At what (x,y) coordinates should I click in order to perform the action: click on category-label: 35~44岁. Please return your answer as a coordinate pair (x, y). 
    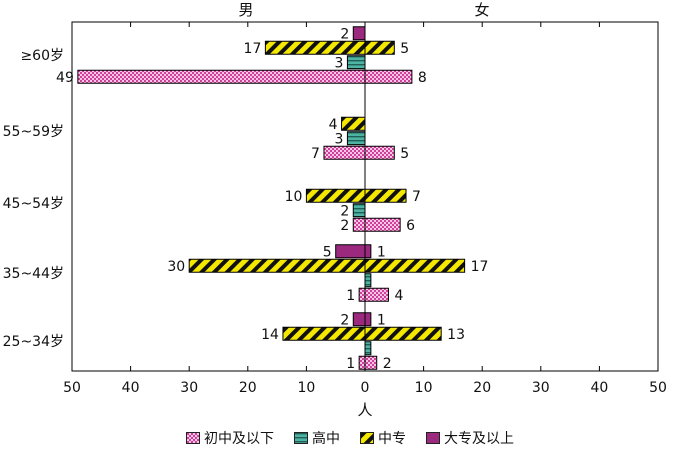
    Looking at the image, I should click on (33, 274).